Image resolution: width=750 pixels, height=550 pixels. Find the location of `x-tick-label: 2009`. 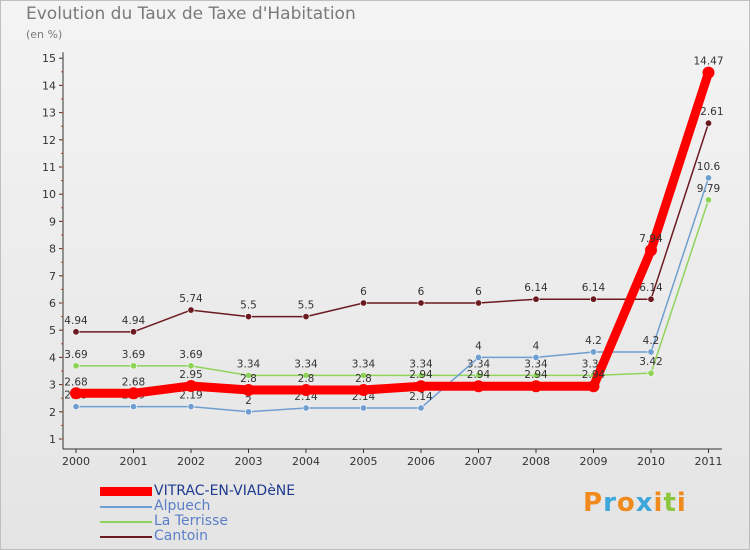

x-tick-label: 2009 is located at coordinates (594, 461).